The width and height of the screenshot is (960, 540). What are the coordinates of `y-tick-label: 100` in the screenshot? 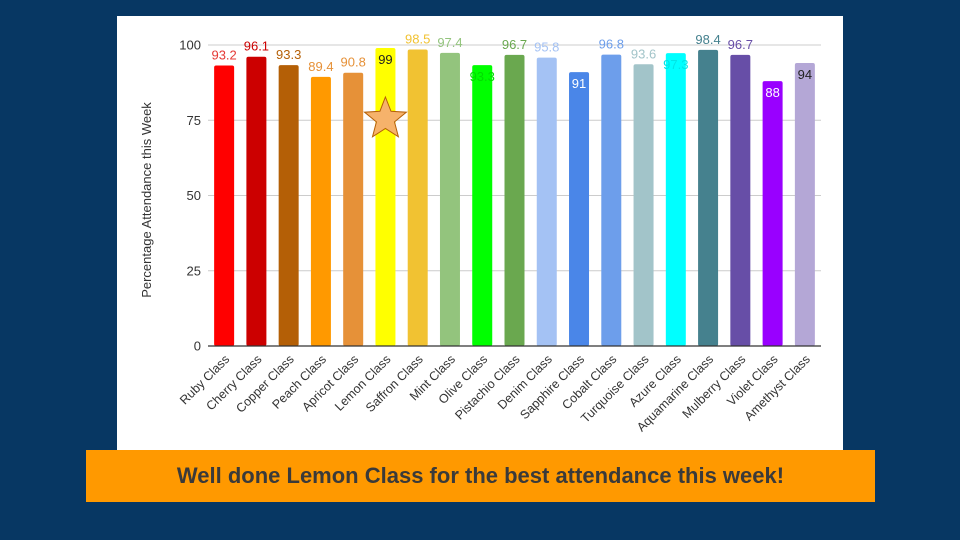 It's located at (190, 45).